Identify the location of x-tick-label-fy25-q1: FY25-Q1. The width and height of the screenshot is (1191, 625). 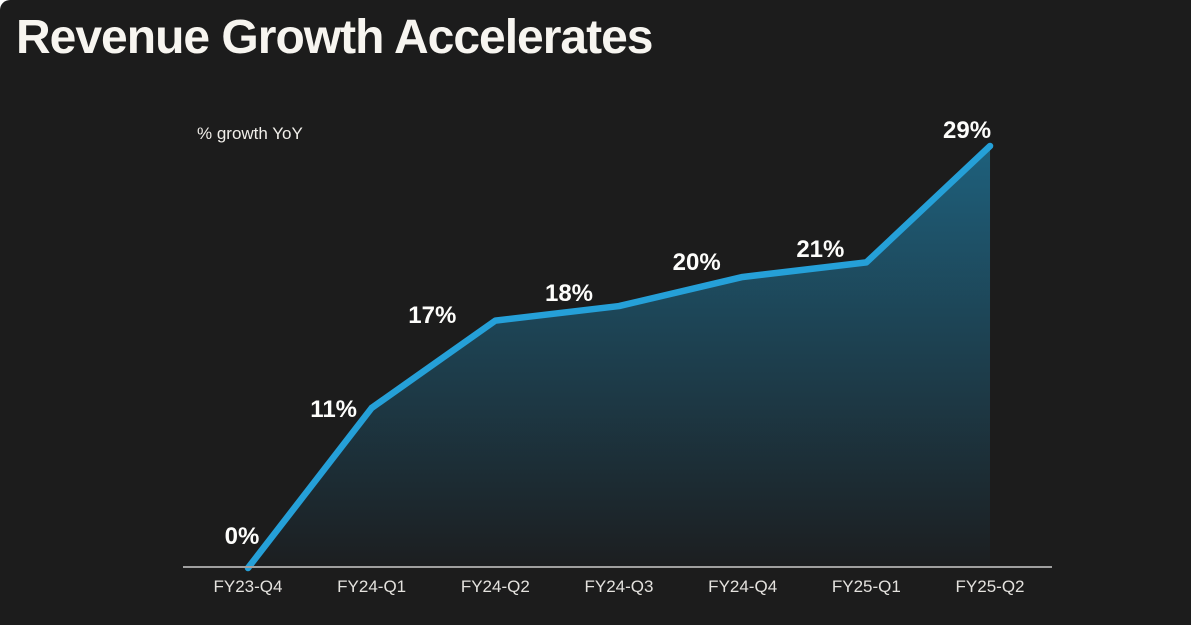
(866, 586).